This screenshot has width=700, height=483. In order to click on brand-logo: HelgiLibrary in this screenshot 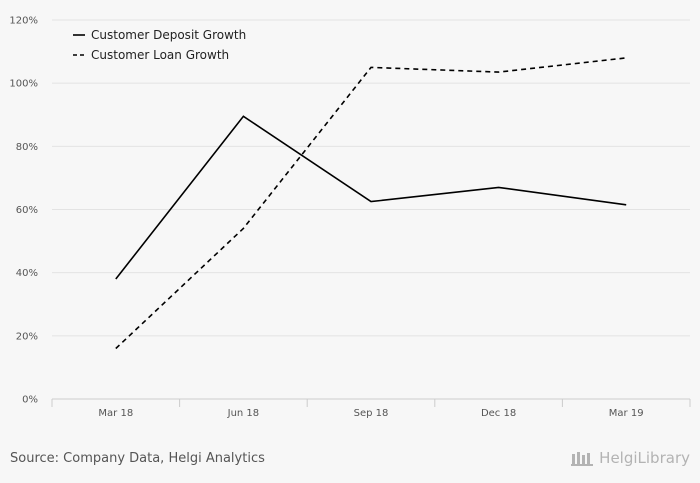, I will do `click(630, 458)`.